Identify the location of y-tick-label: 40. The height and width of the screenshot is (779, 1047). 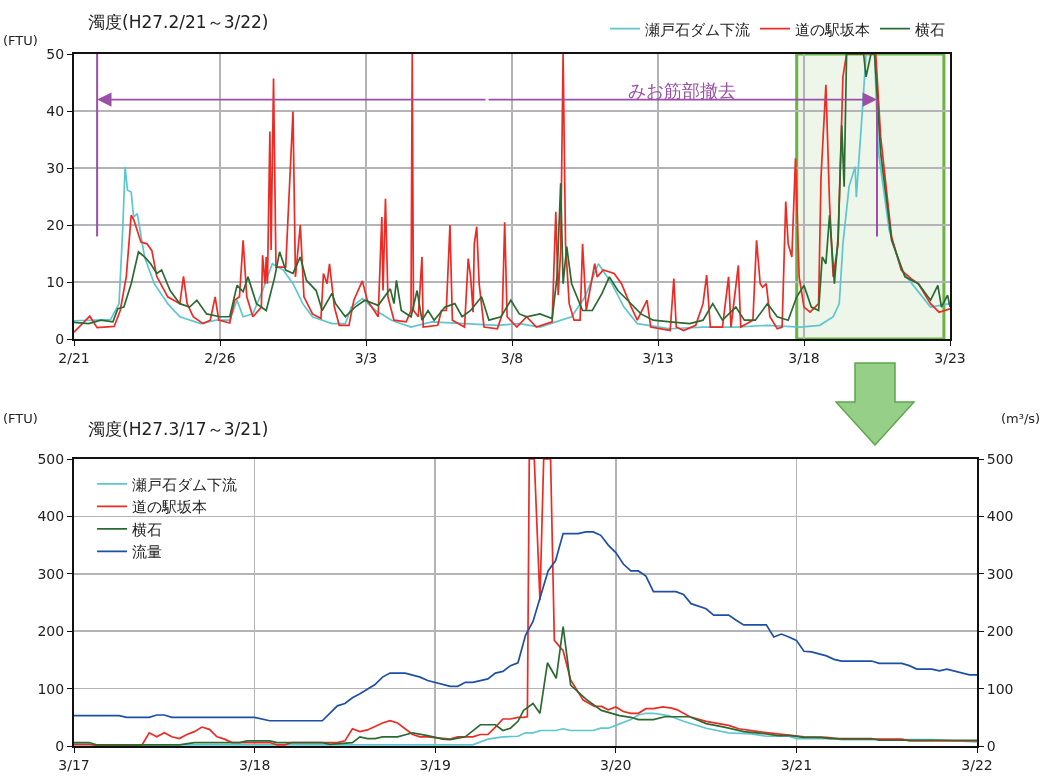
(55, 110).